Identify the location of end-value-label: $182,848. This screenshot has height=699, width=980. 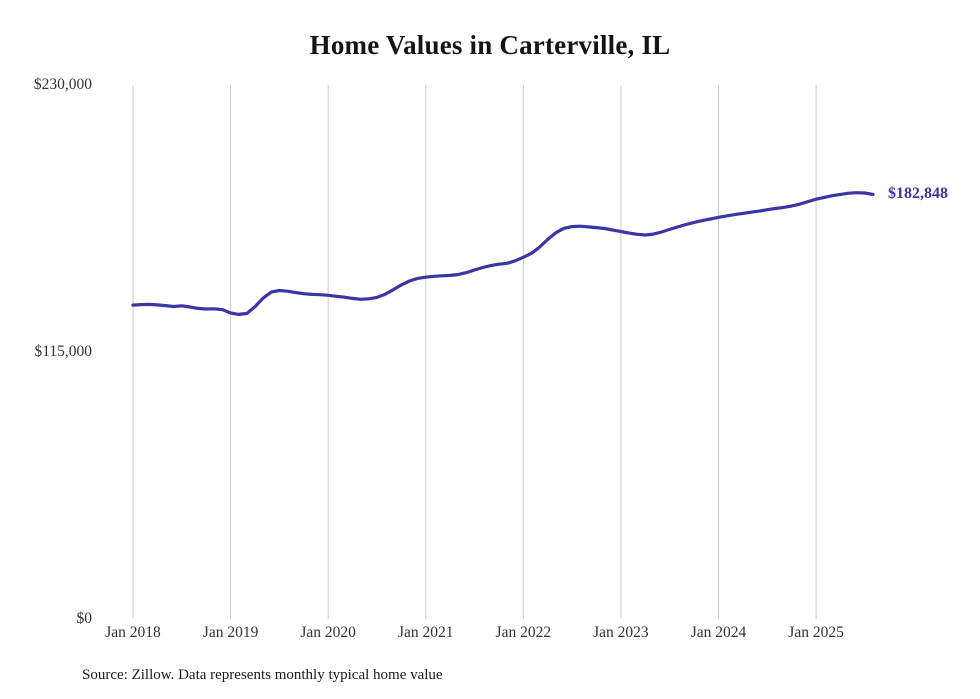
(918, 194).